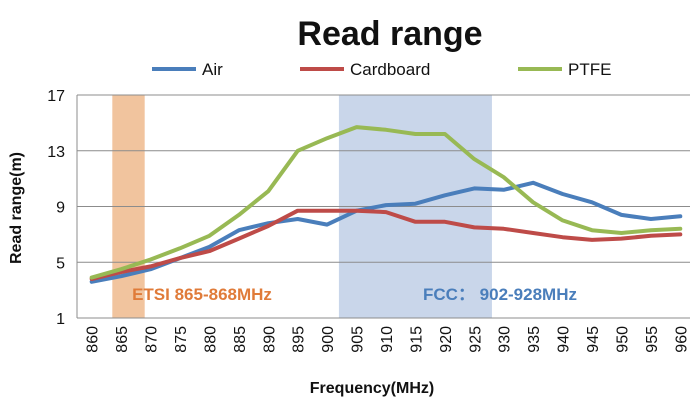 Image resolution: width=690 pixels, height=402 pixels. What do you see at coordinates (202, 294) in the screenshot?
I see `band-label-0: ETSI 865-868MHz` at bounding box center [202, 294].